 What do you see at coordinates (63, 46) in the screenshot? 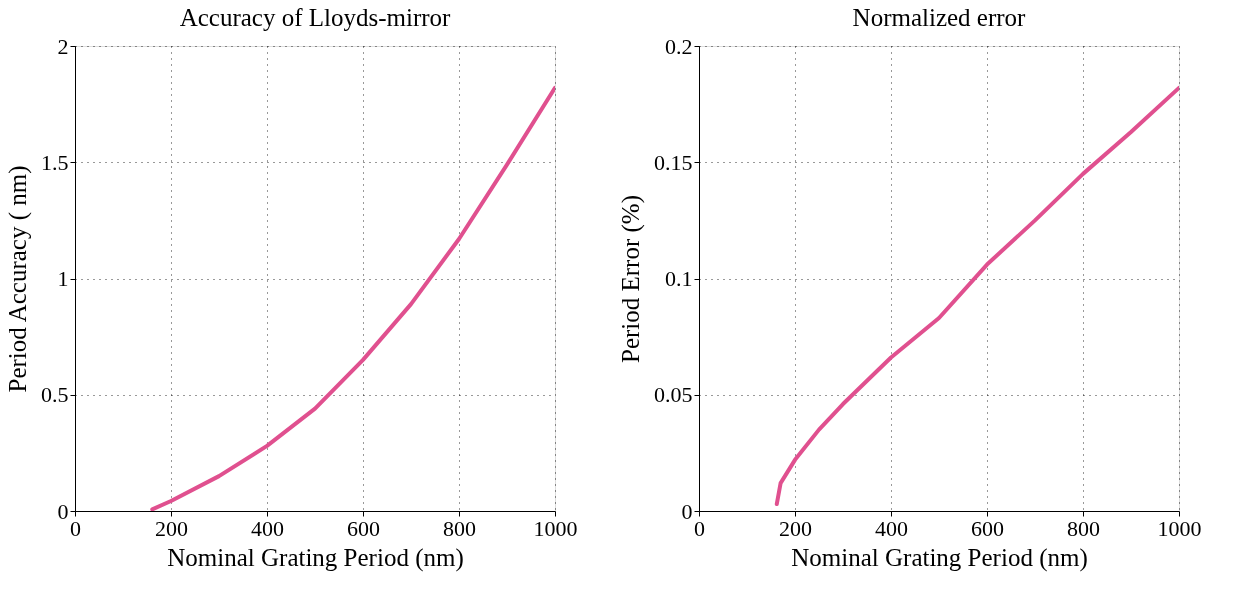
I see `y-tick-label: 2` at bounding box center [63, 46].